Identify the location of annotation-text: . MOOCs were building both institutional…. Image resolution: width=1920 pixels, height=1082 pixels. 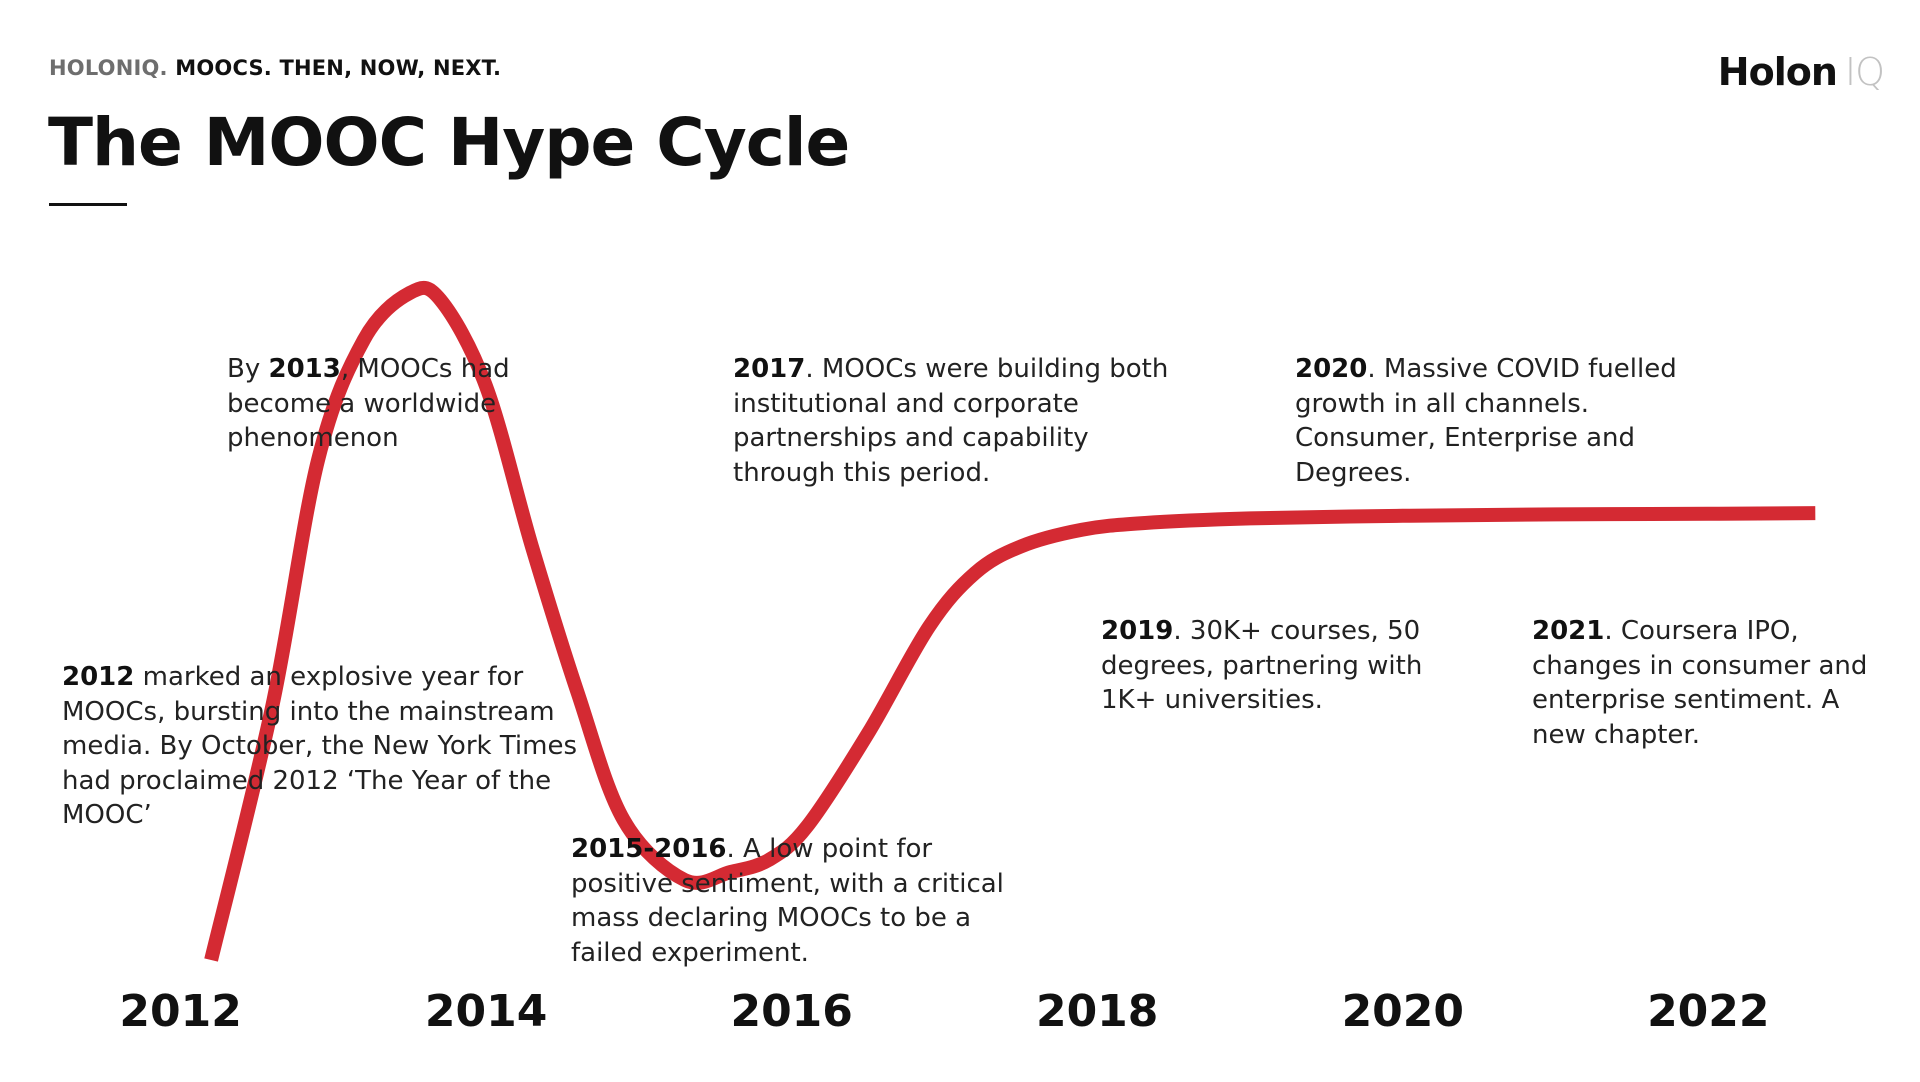
(951, 421).